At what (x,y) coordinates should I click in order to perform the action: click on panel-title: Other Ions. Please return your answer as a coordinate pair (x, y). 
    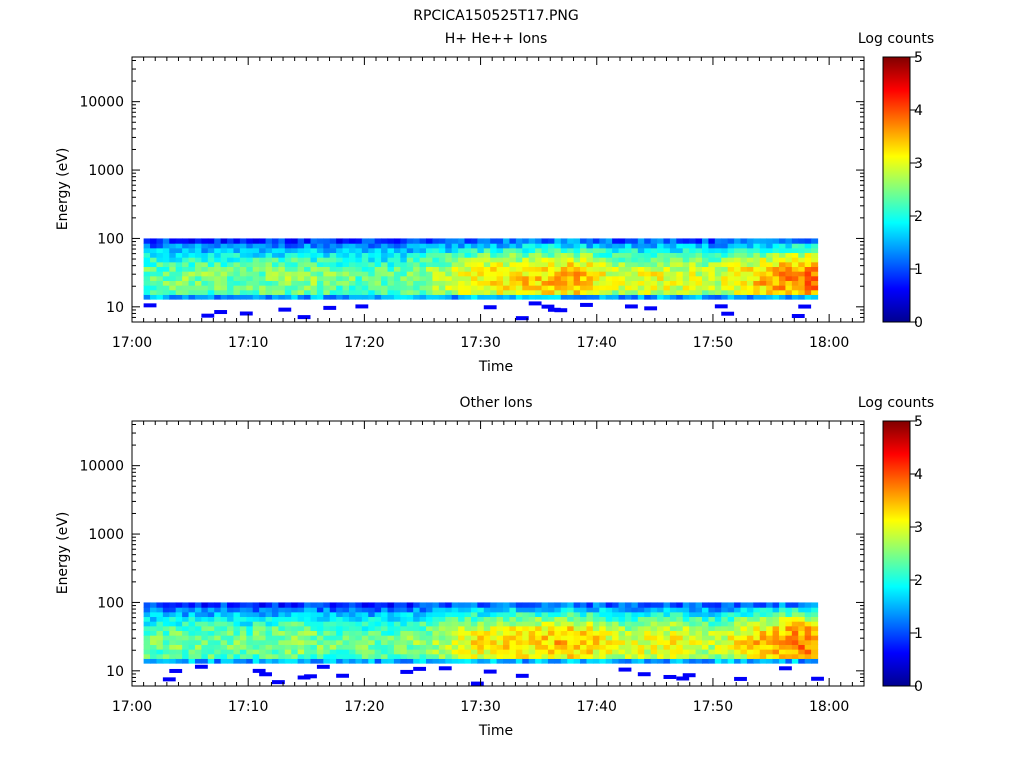
    Looking at the image, I should click on (495, 403).